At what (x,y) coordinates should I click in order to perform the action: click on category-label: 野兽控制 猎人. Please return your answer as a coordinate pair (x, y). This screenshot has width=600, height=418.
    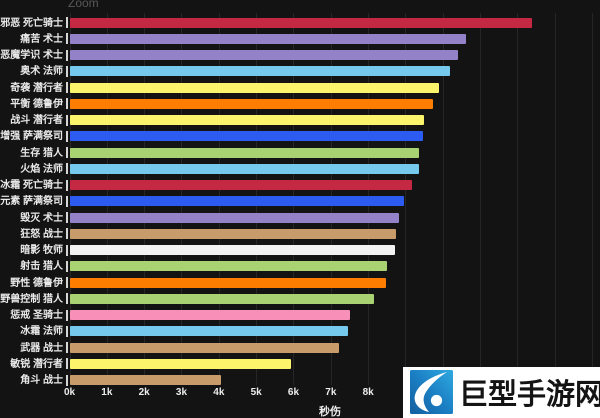
    Looking at the image, I should click on (31, 299).